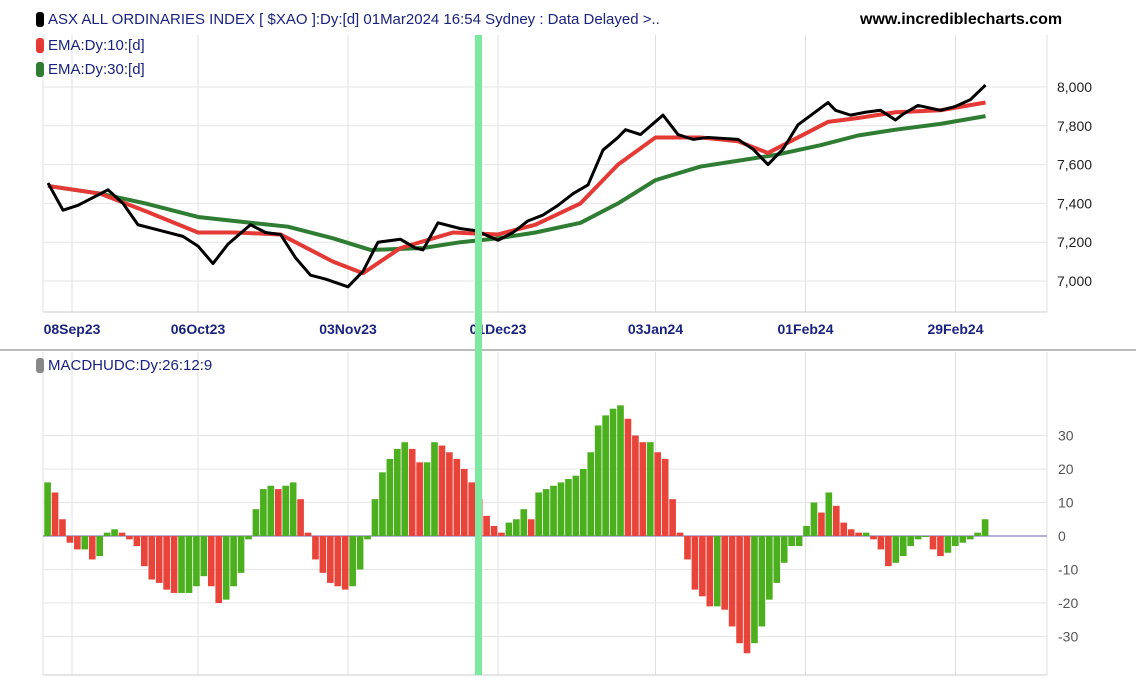 The image size is (1136, 686). I want to click on legend-label: EMA:Dy:10:[d], so click(96, 45).